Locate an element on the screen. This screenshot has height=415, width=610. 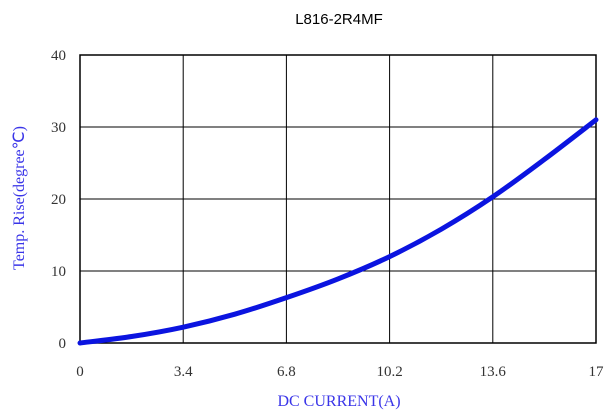
x-tick-label: 0 is located at coordinates (80, 372).